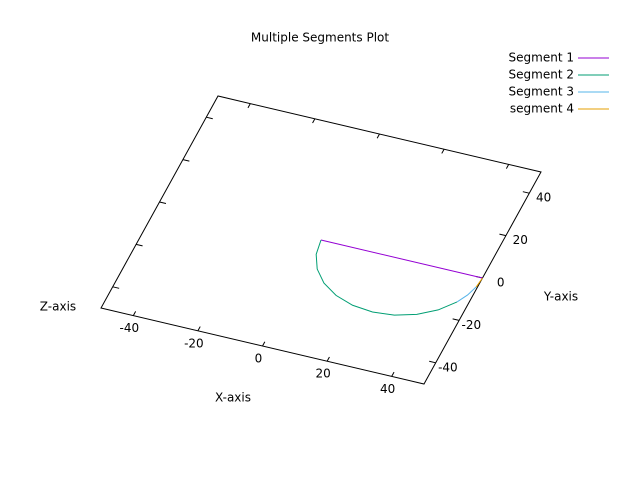 This screenshot has width=640, height=480. What do you see at coordinates (322, 374) in the screenshot?
I see `x-tick-label: 20` at bounding box center [322, 374].